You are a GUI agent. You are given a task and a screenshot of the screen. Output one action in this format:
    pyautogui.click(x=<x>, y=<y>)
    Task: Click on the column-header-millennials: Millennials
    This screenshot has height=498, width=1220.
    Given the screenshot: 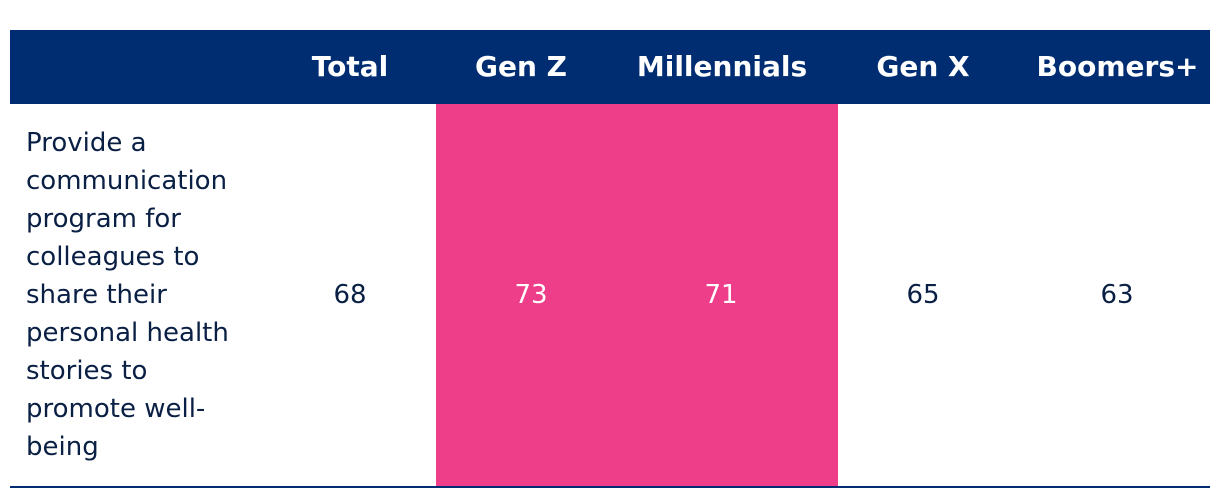 What is the action you would take?
    pyautogui.click(x=722, y=66)
    